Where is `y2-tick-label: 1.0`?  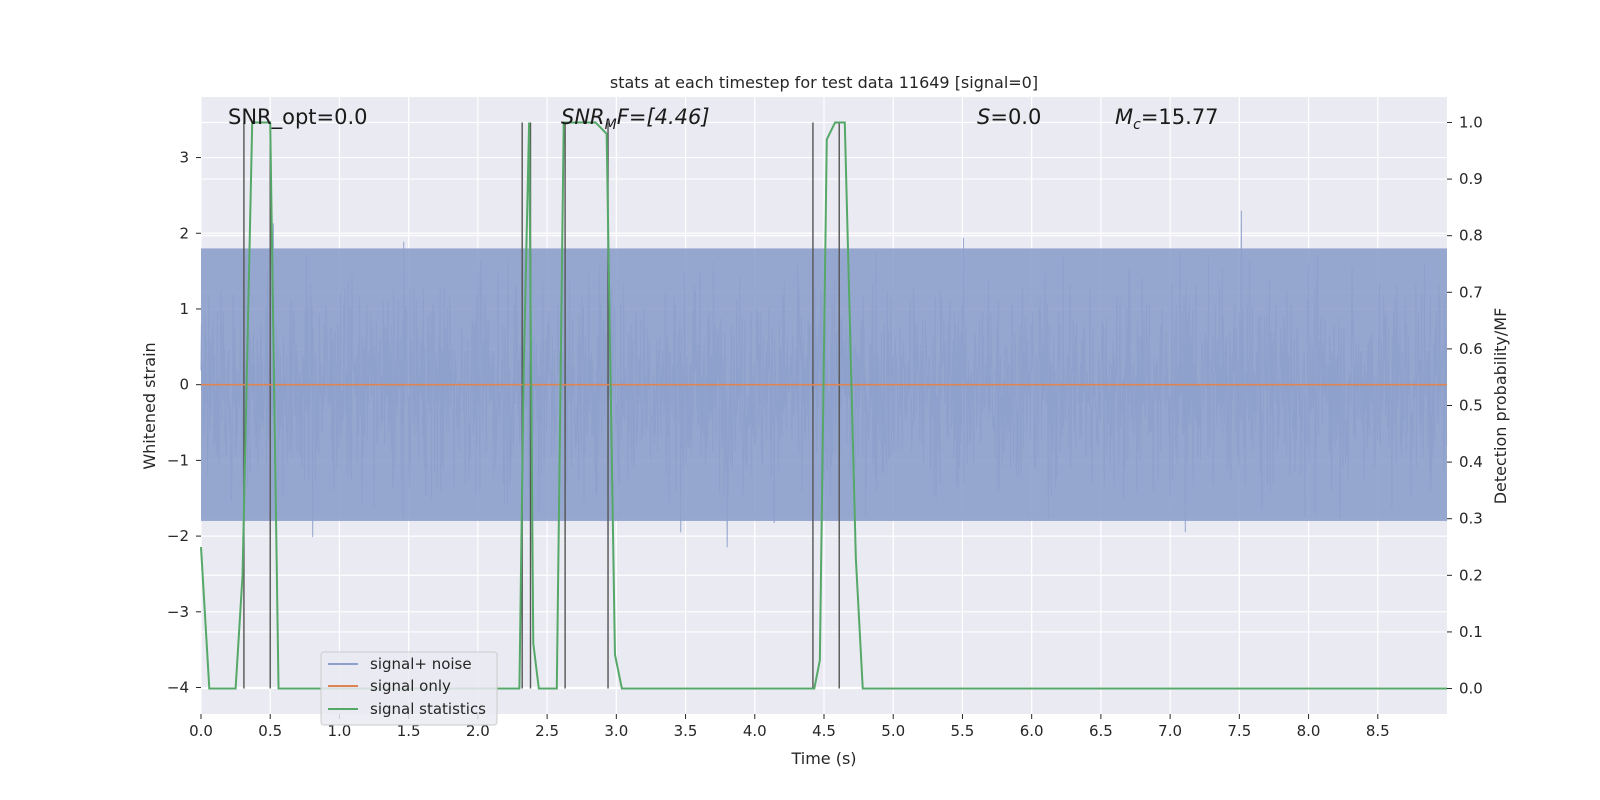
y2-tick-label: 1.0 is located at coordinates (1471, 122).